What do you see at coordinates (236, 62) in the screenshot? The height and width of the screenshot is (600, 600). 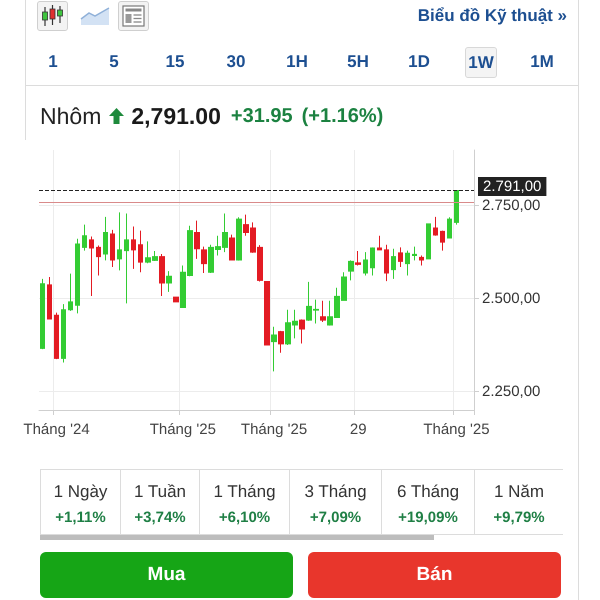 I see `text: 30` at bounding box center [236, 62].